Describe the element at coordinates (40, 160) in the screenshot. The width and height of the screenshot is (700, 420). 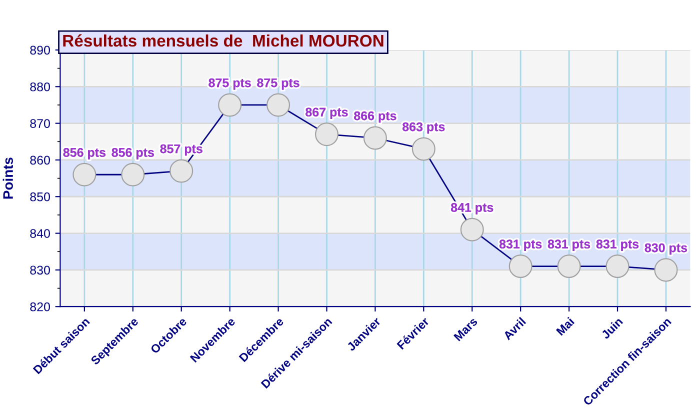
I see `y-tick-label: 860` at that location.